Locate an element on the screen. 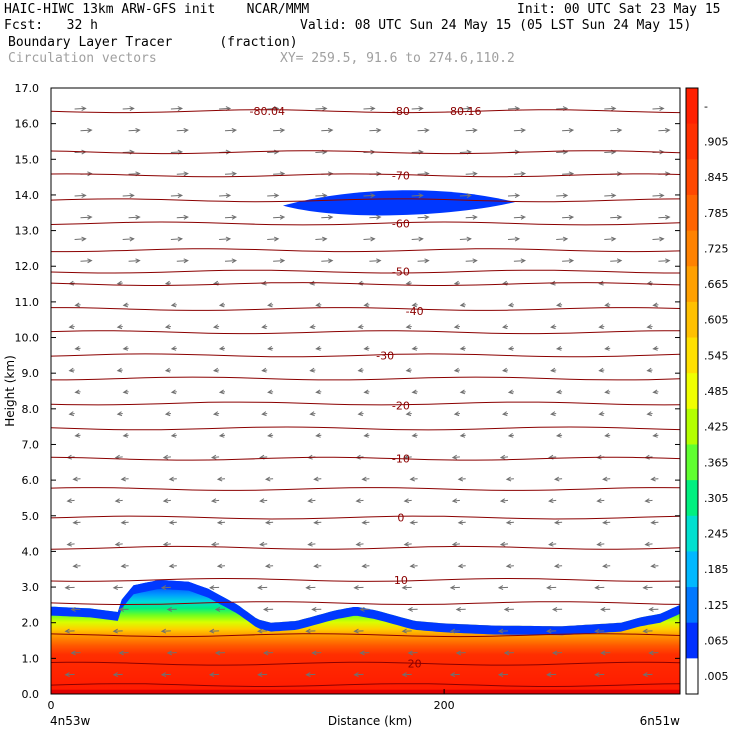  contour-label-3: -70 is located at coordinates (401, 175).